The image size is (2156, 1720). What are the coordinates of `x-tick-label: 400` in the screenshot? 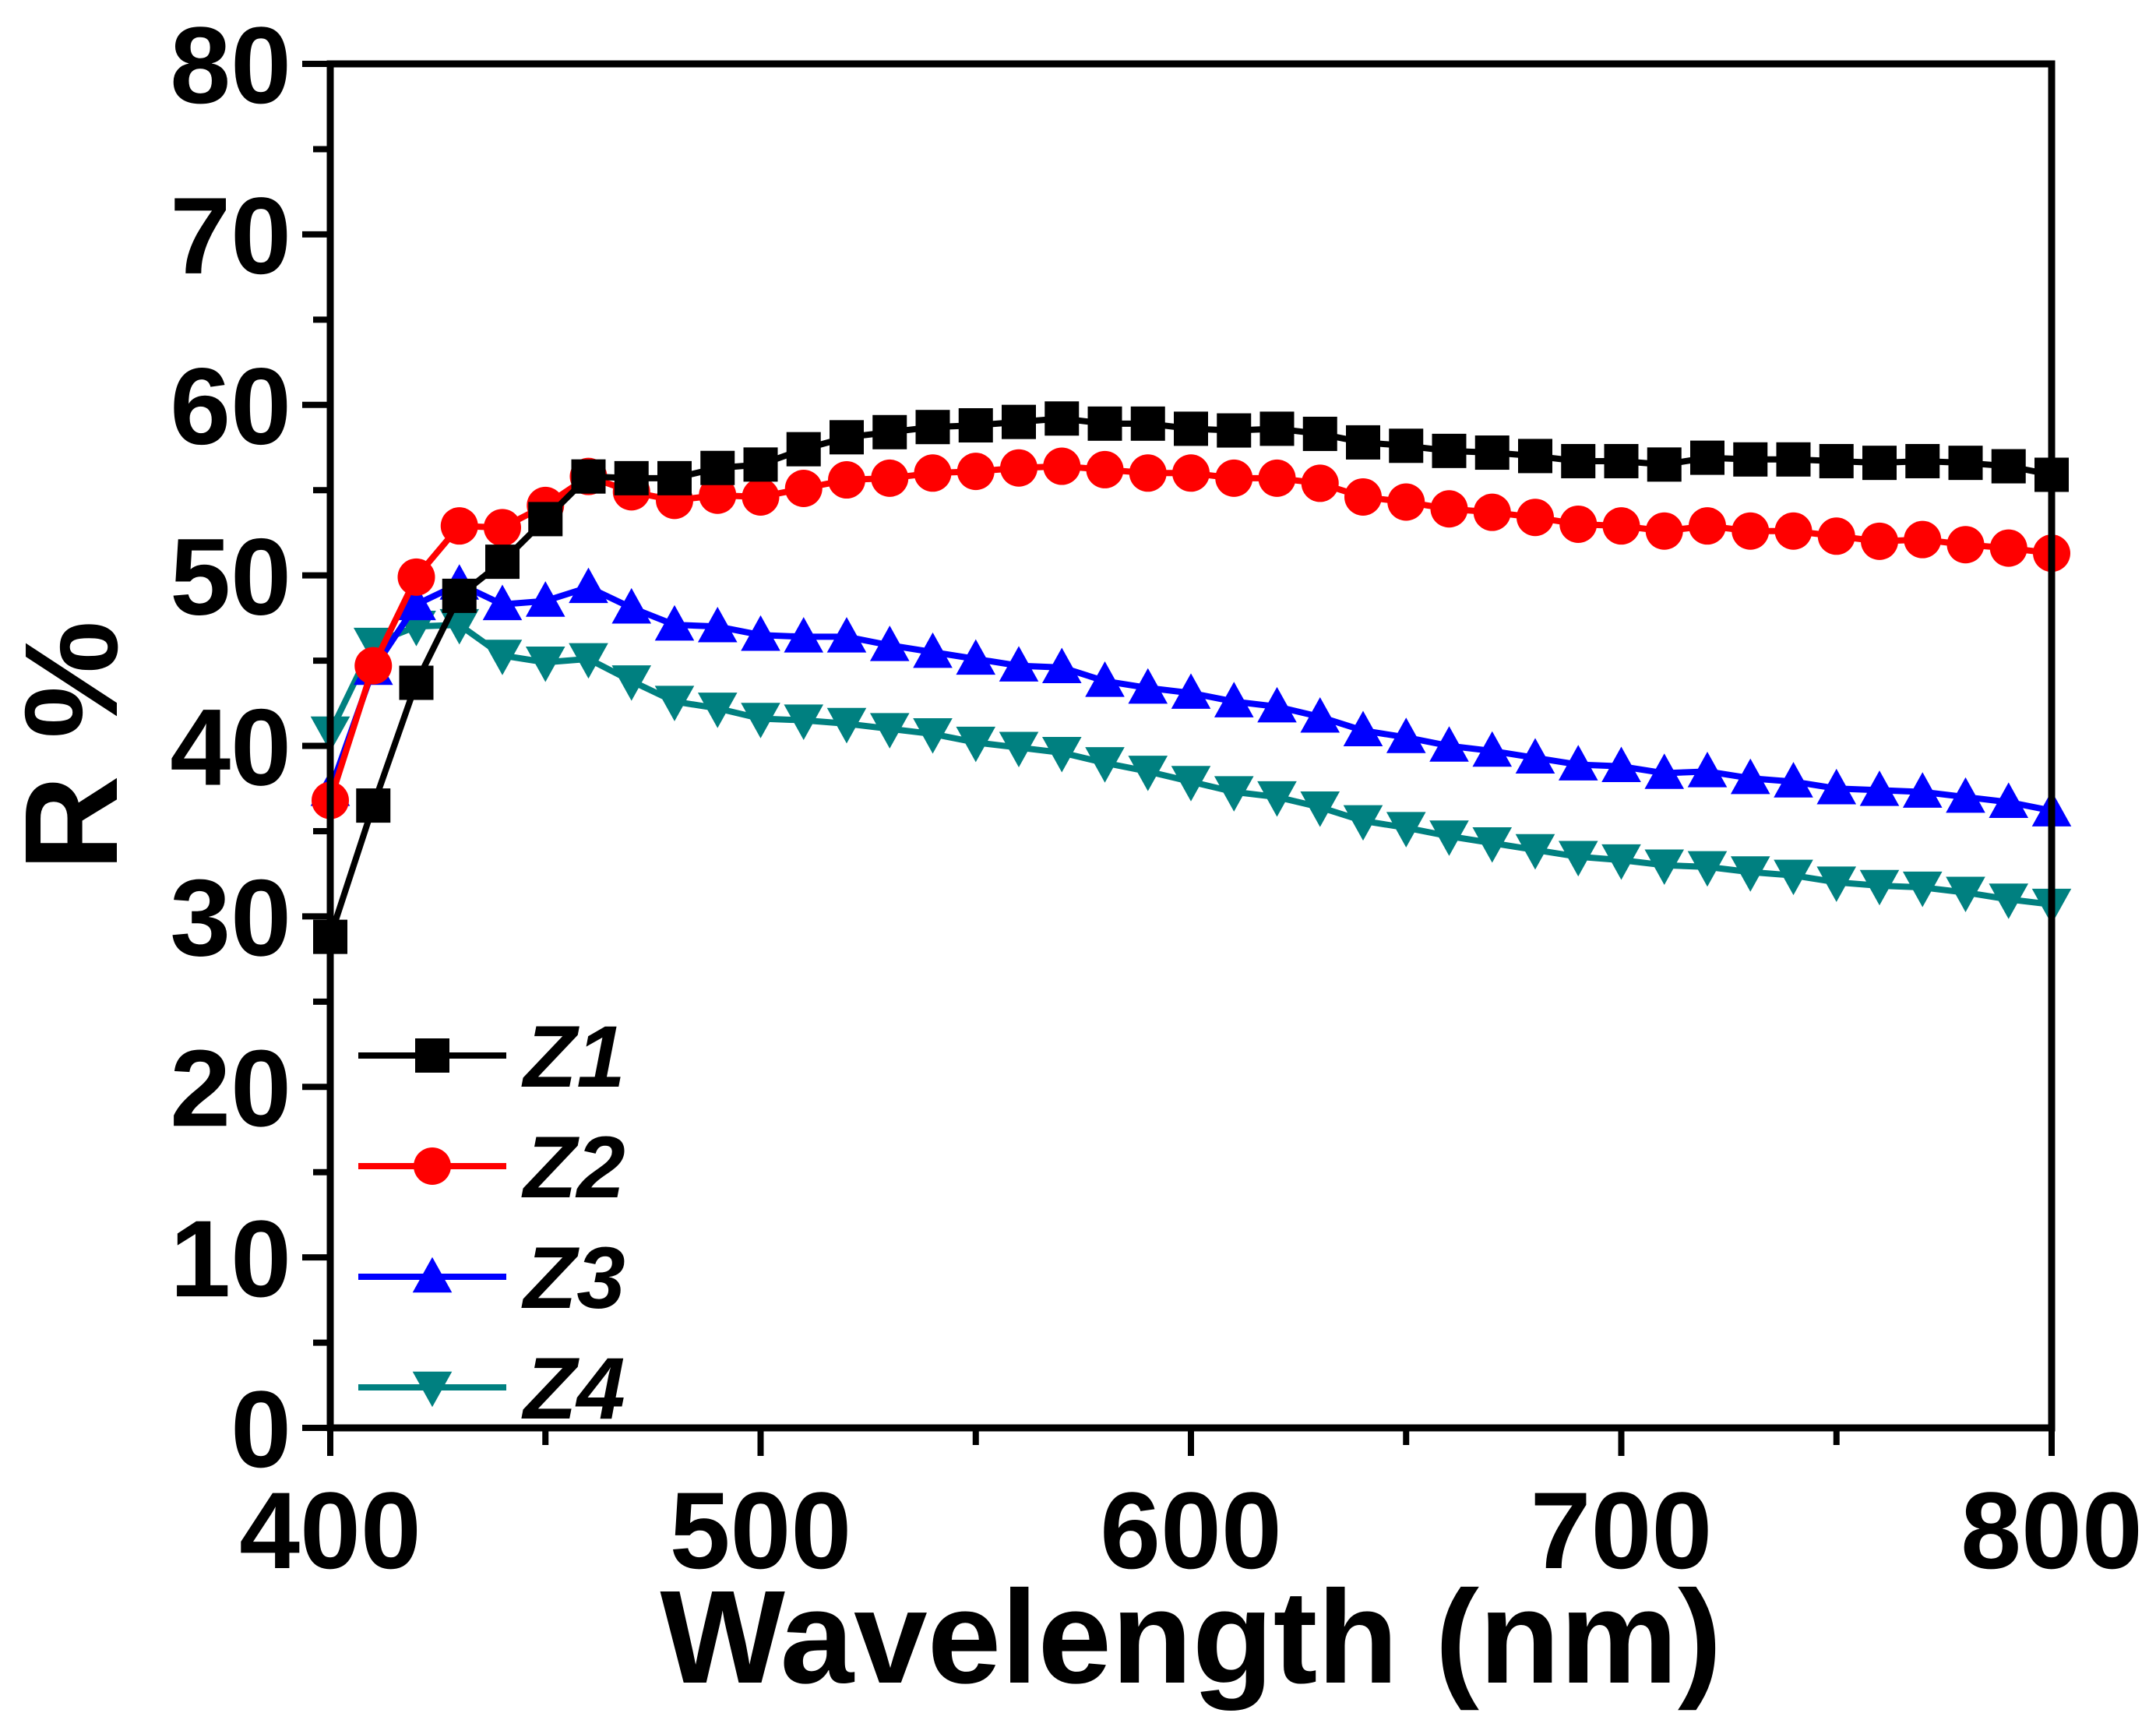 It's located at (330, 1530).